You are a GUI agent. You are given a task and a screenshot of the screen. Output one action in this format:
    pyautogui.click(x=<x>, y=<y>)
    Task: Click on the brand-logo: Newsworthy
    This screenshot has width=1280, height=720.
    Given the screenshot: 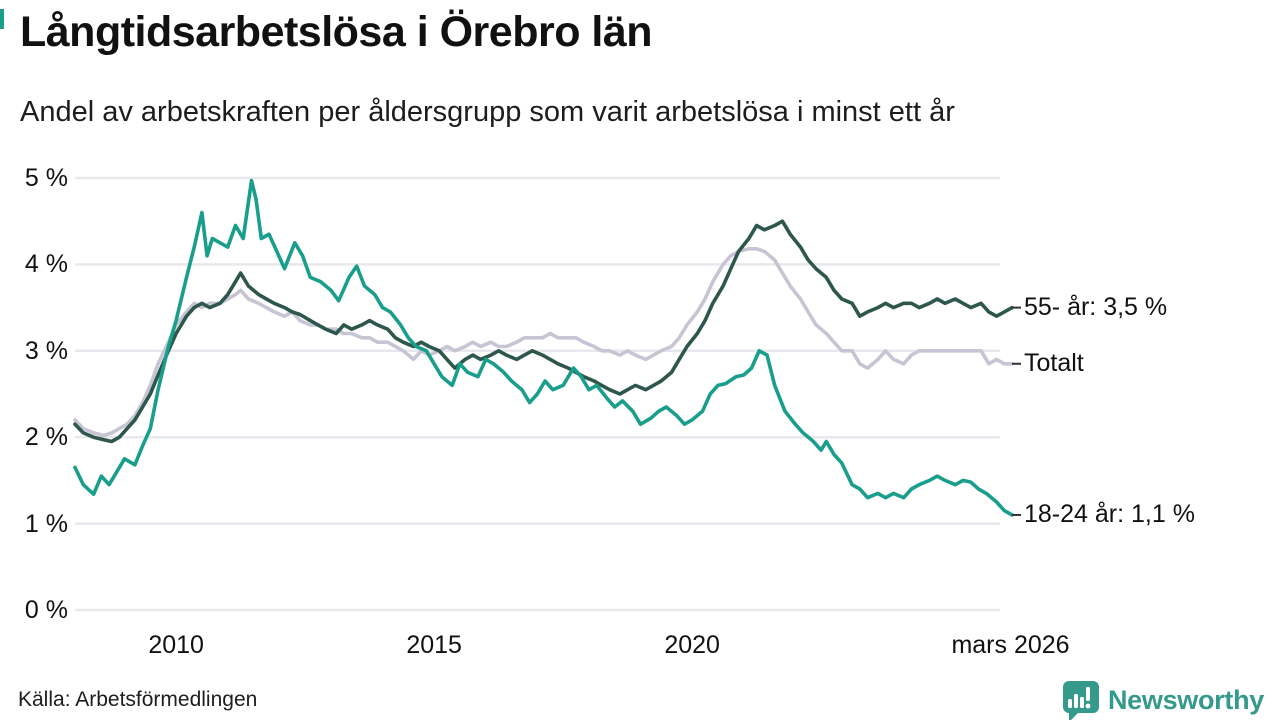 What is the action you would take?
    pyautogui.click(x=1161, y=699)
    